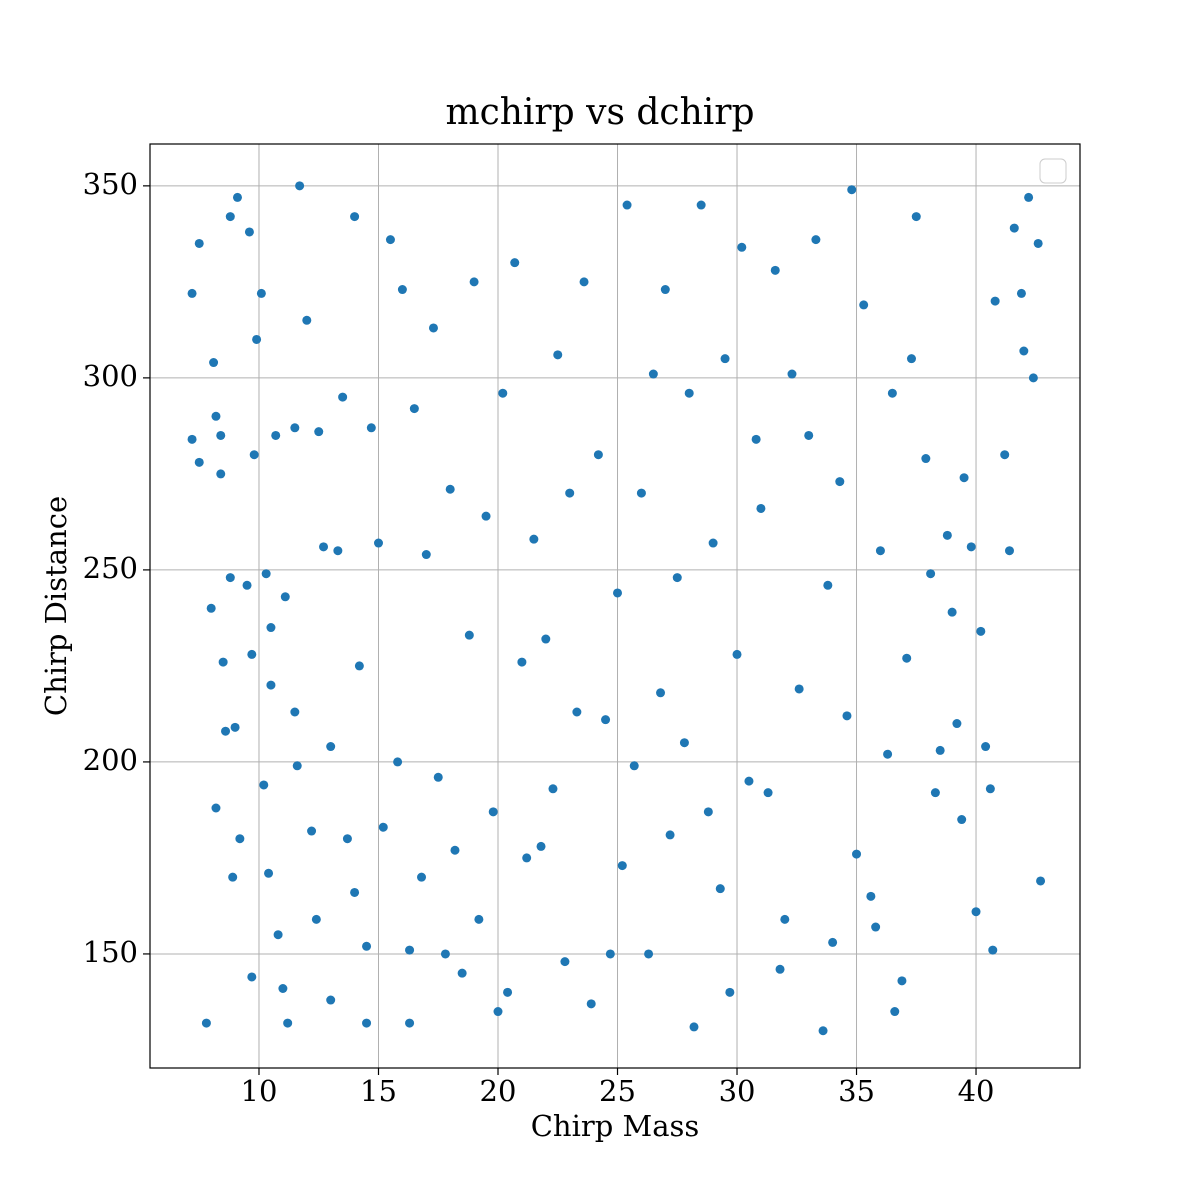 The height and width of the screenshot is (1204, 1200). I want to click on legend-box, so click(1053, 171).